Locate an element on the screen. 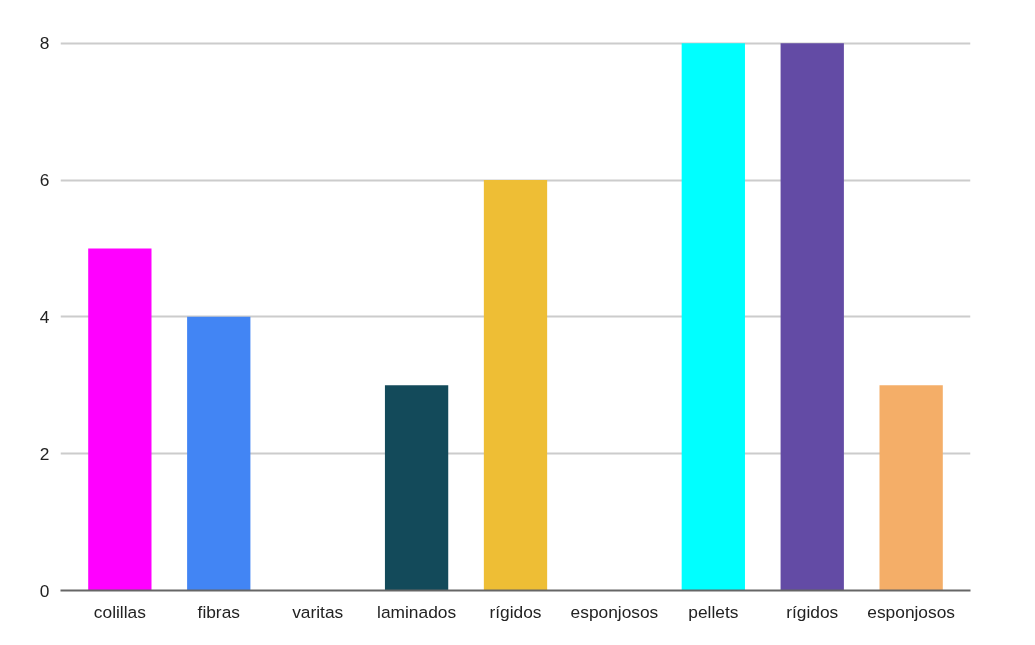 The width and height of the screenshot is (1035, 645). y-tick-label: 0 is located at coordinates (44, 590).